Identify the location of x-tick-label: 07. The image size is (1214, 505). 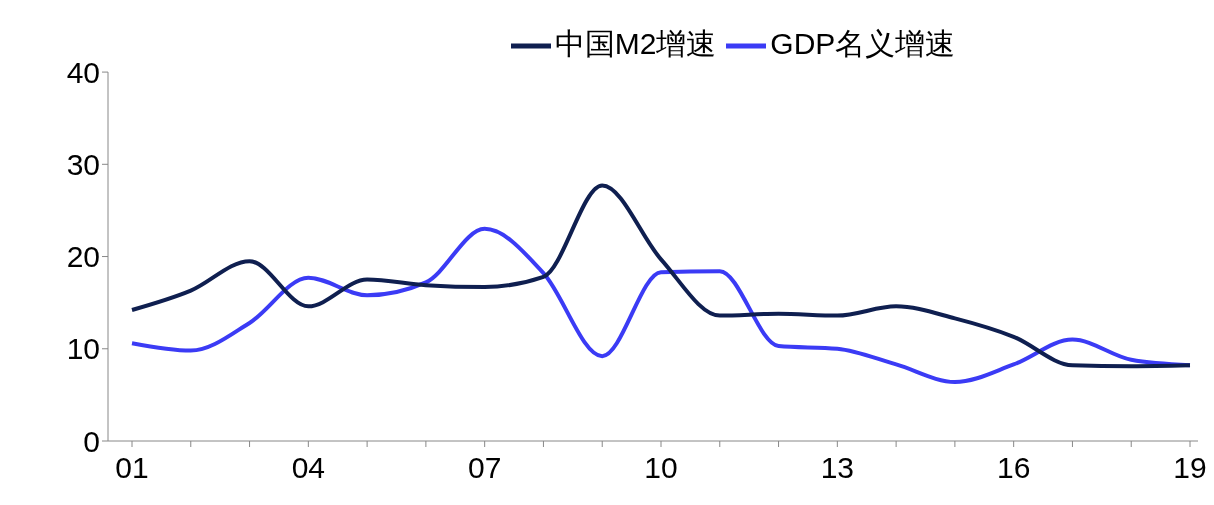
(484, 468).